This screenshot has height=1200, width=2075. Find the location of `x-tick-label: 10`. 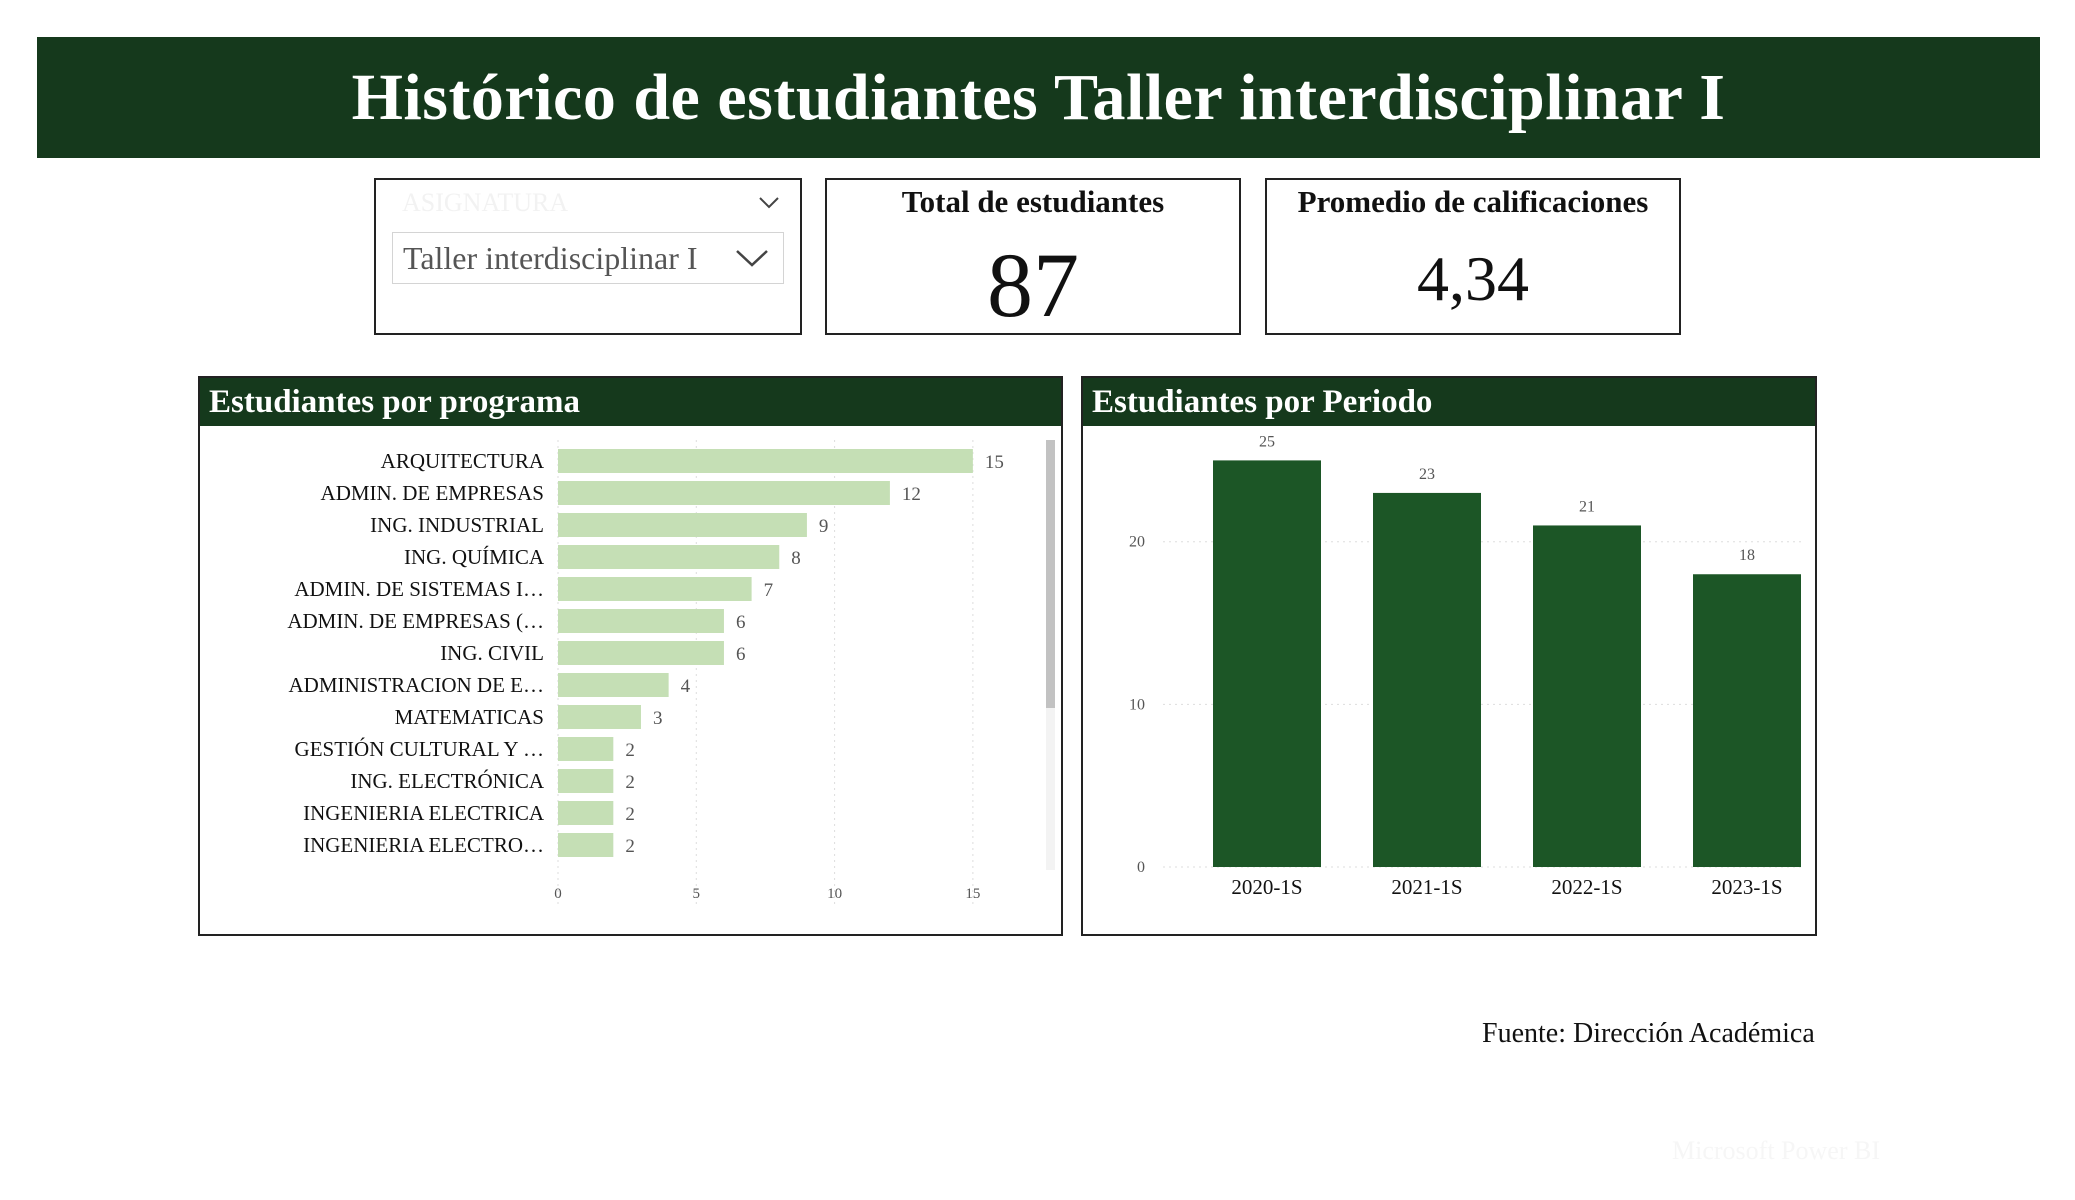

x-tick-label: 10 is located at coordinates (834, 894).